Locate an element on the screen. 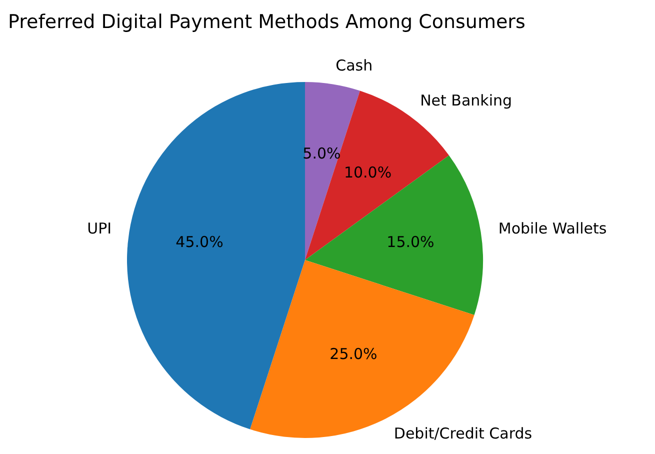 The height and width of the screenshot is (454, 655). data-label: 25.0% is located at coordinates (354, 354).